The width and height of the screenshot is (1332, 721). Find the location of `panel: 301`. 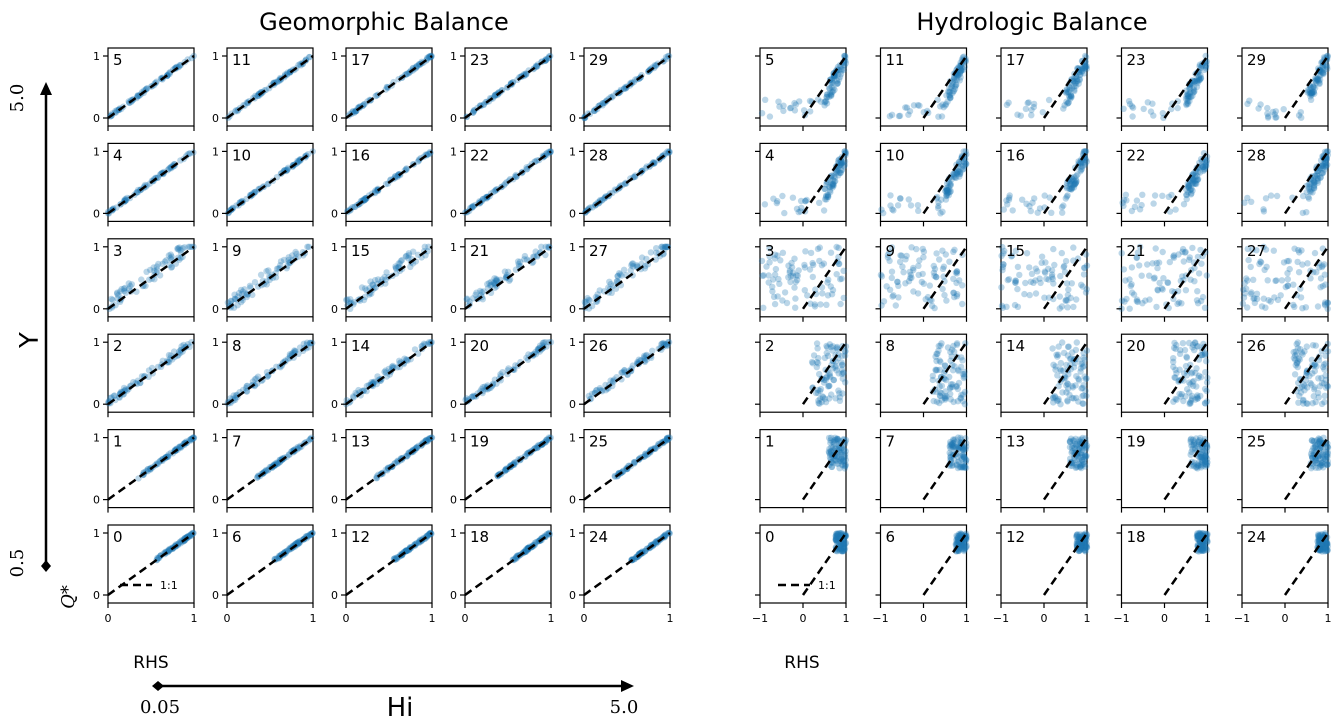

panel: 301 is located at coordinates (145, 280).